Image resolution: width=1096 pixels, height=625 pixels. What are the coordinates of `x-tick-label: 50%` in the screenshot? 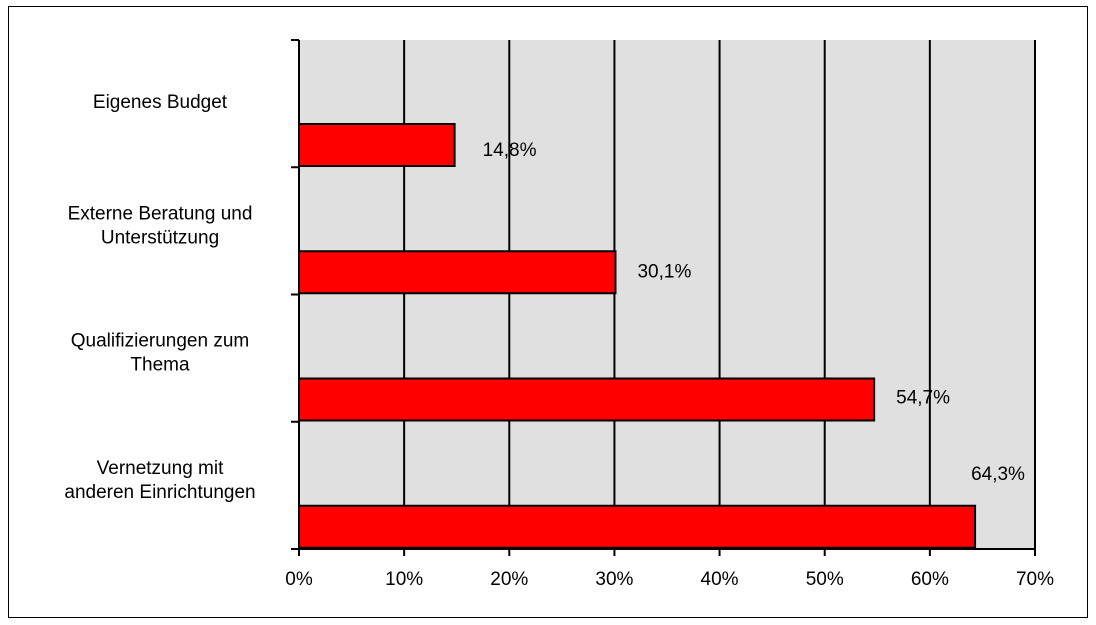 It's located at (825, 579).